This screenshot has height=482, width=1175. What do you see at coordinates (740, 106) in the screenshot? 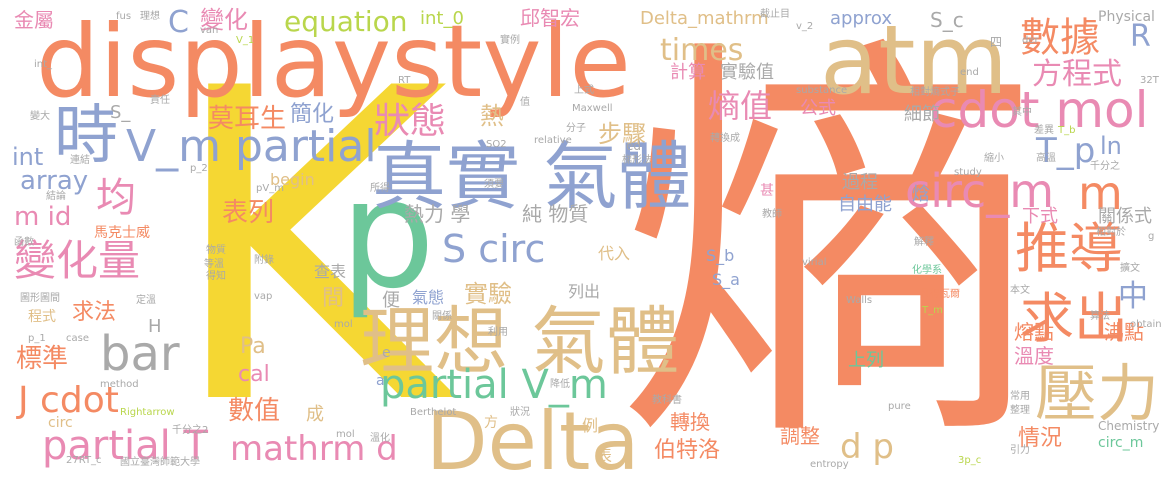
I see `word-shangzhi: 熵值` at bounding box center [740, 106].